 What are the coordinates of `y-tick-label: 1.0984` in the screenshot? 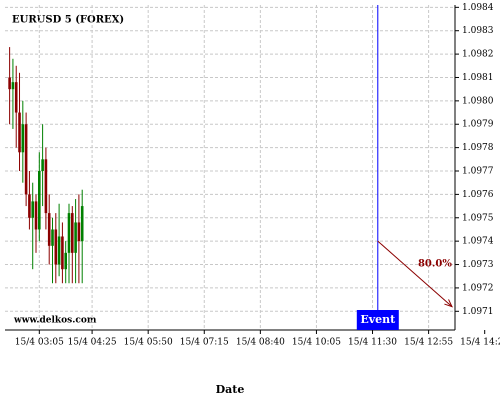 It's located at (478, 8).